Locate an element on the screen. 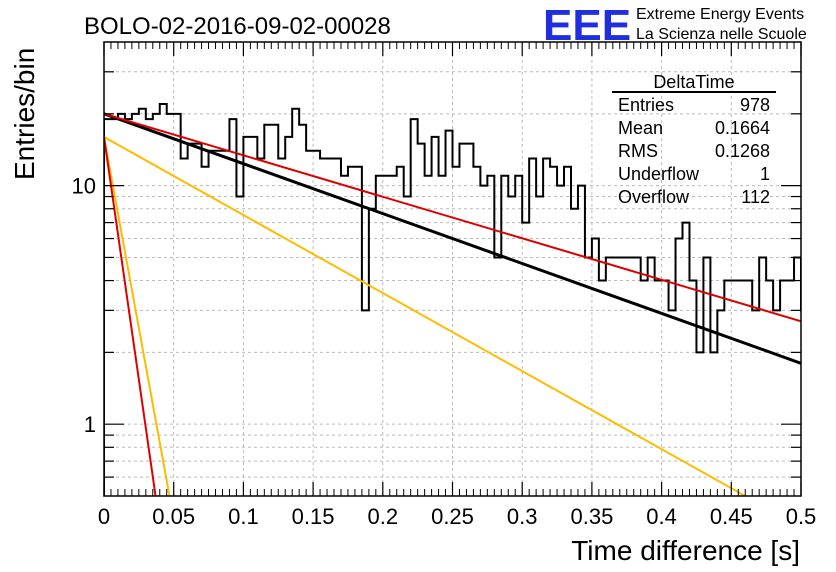  x-tick-label: 0.25 is located at coordinates (452, 516).